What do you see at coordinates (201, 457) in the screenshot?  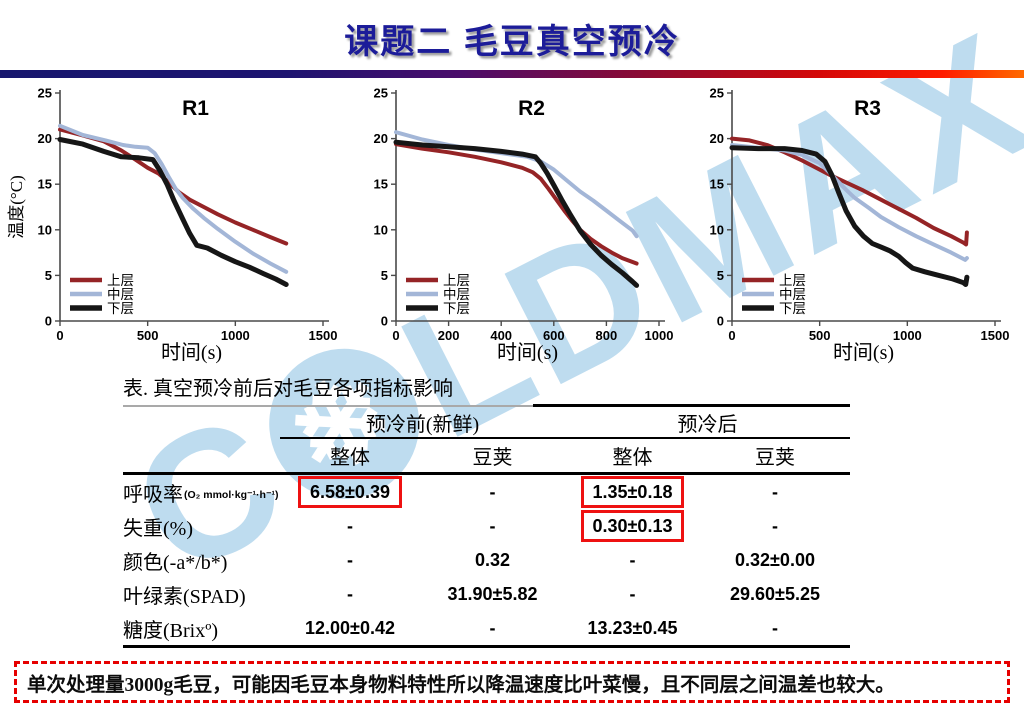 I see `subheader-empty` at bounding box center [201, 457].